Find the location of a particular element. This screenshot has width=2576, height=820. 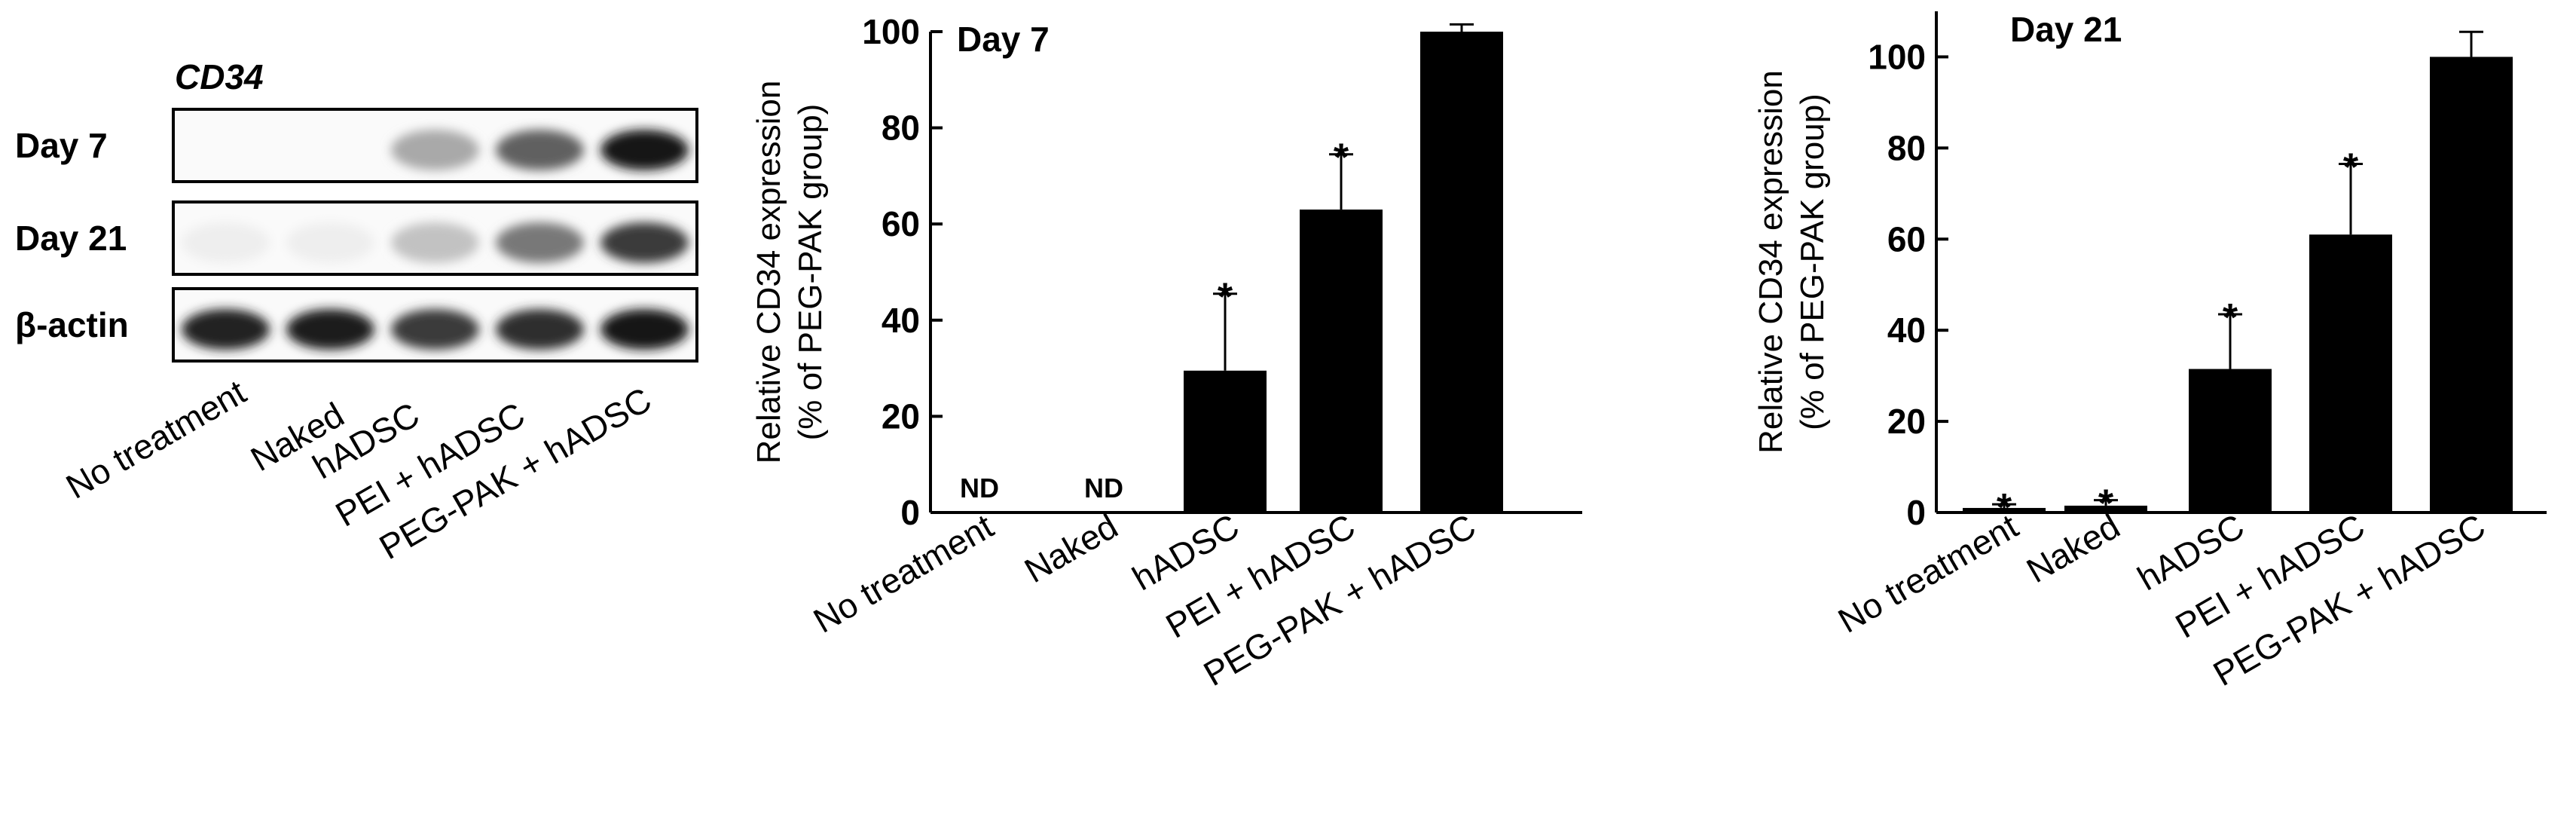

chart-title: Day 7 is located at coordinates (1003, 39).